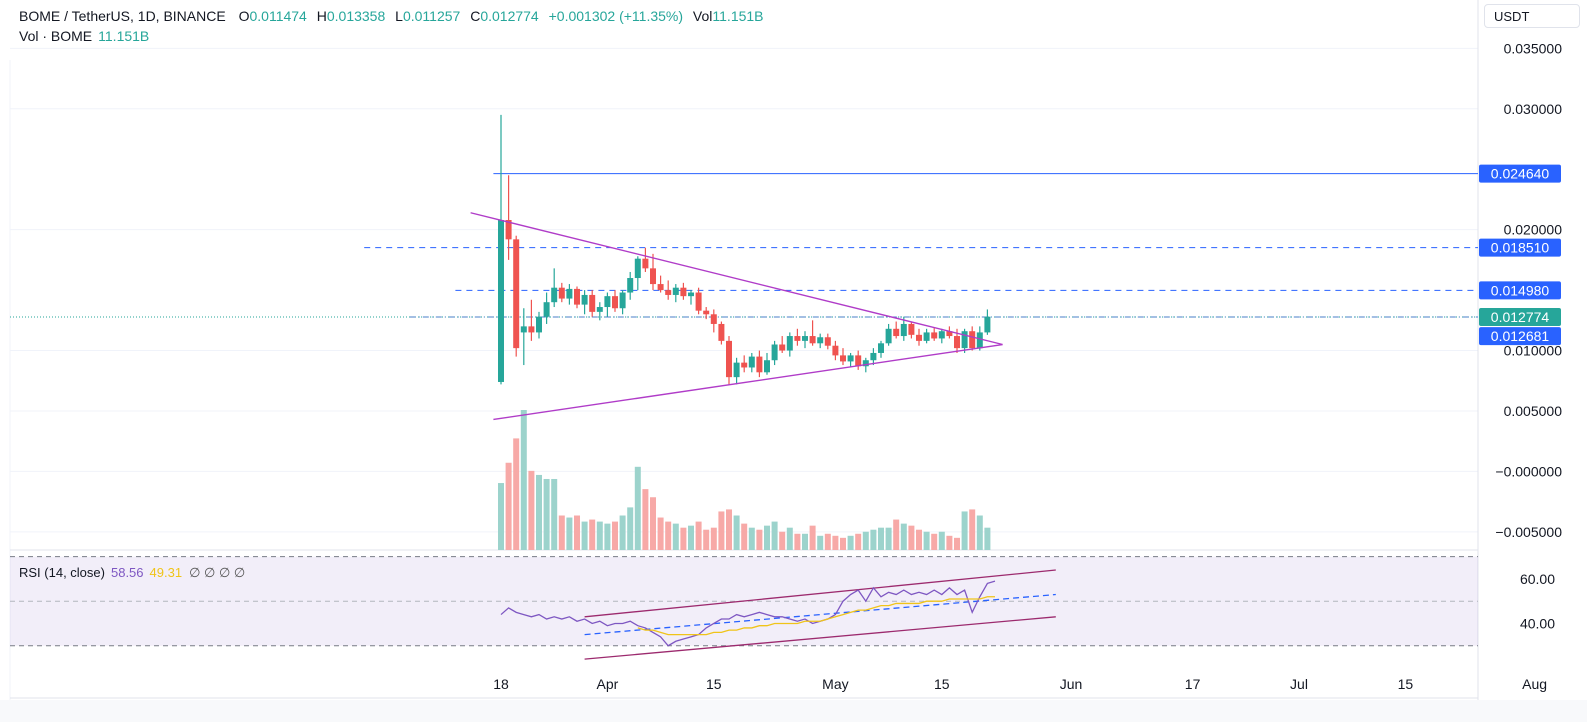 This screenshot has width=1587, height=722. I want to click on rsi-ma-value: 49.31, so click(166, 572).